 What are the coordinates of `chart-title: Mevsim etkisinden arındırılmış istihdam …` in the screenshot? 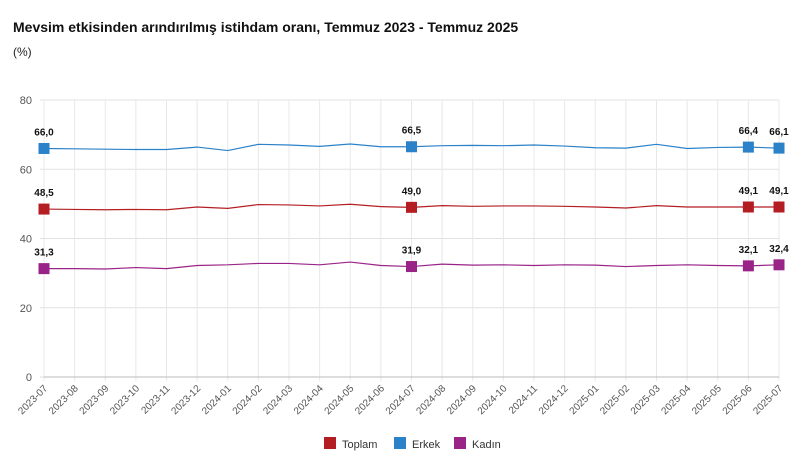 It's located at (266, 27).